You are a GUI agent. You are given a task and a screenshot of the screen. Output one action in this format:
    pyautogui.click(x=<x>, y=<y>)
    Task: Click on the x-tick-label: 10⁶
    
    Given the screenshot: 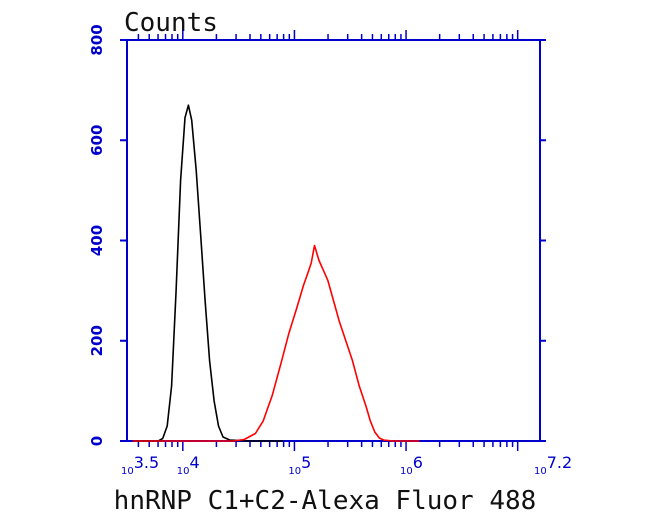 What is the action you would take?
    pyautogui.click(x=411, y=465)
    